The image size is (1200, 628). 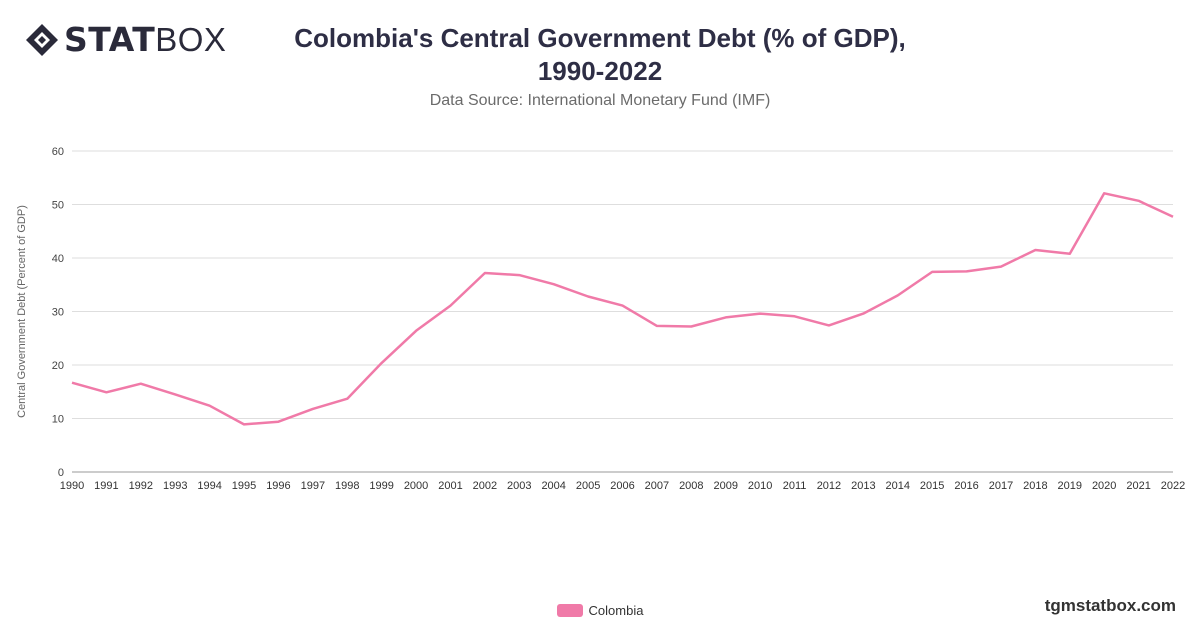 I want to click on brand-url: tgmstatbox.com, so click(x=1110, y=605).